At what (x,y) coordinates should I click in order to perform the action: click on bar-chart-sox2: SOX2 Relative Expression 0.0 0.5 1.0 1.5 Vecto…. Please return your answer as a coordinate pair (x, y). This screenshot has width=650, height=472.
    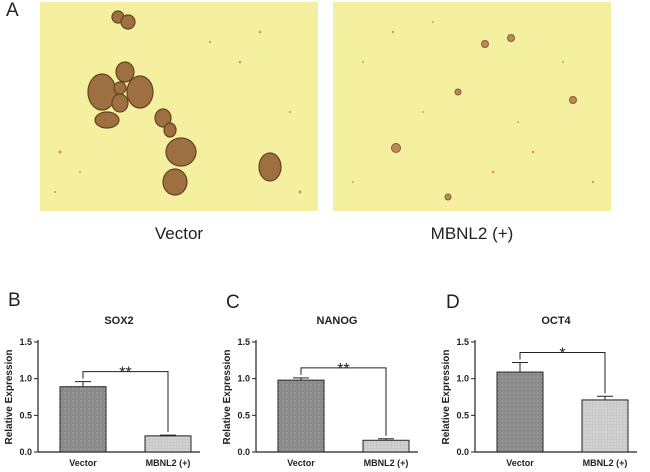
    Looking at the image, I should click on (102, 391).